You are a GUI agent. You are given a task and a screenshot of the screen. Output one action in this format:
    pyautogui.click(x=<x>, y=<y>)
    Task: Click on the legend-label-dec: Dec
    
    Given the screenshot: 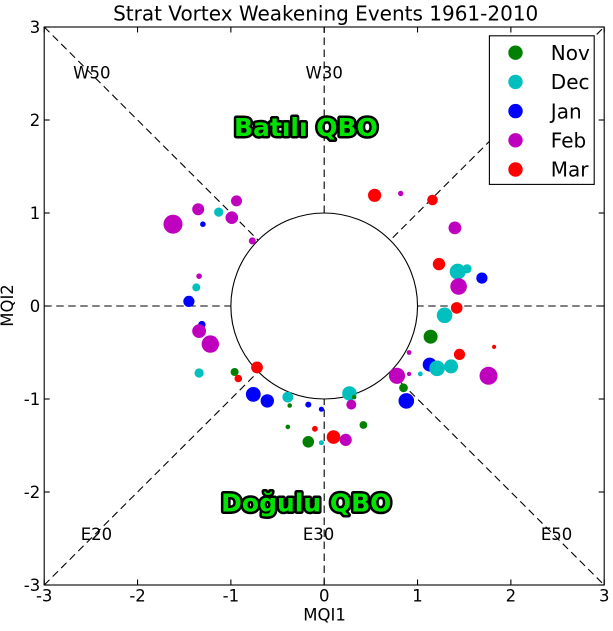 What is the action you would take?
    pyautogui.click(x=570, y=82)
    